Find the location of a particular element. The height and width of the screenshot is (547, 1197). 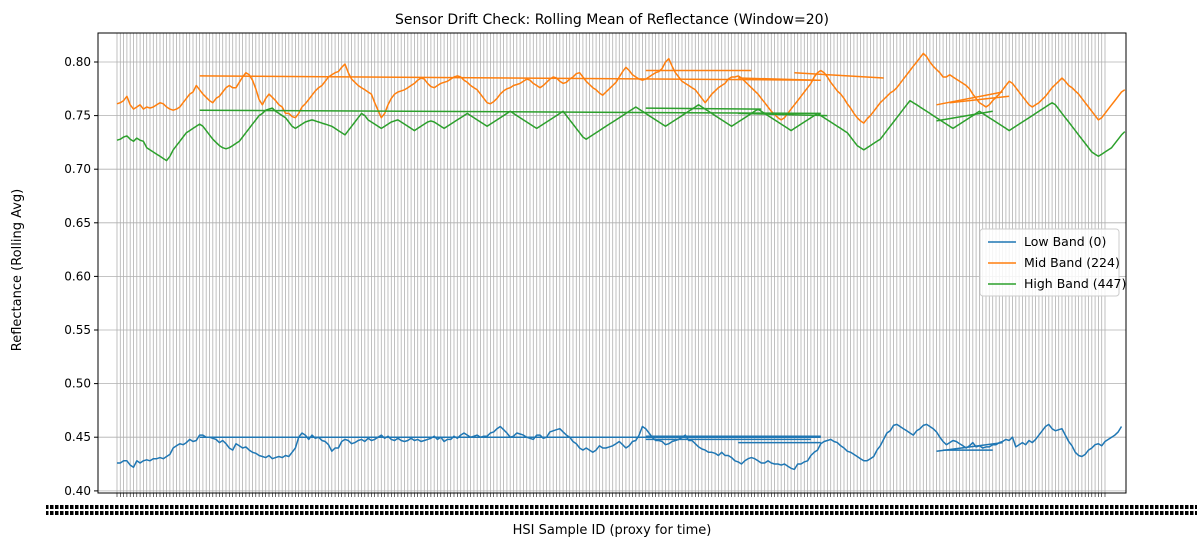

y-tick-label: 0.45 is located at coordinates (77, 437).